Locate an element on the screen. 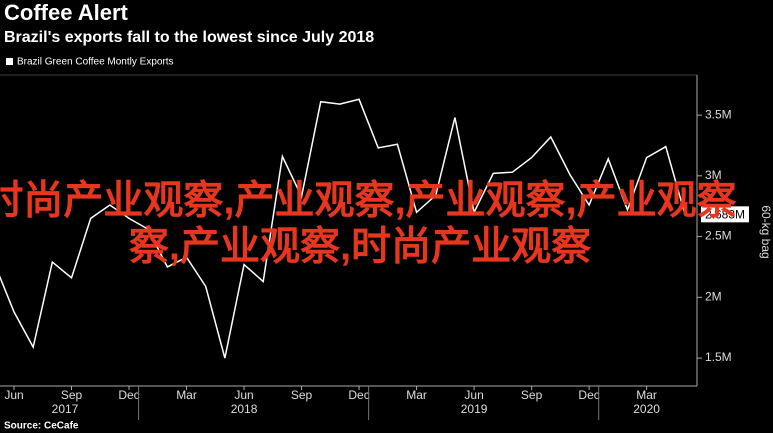 The image size is (773, 433). y-tick-label: 1.5M is located at coordinates (718, 357).